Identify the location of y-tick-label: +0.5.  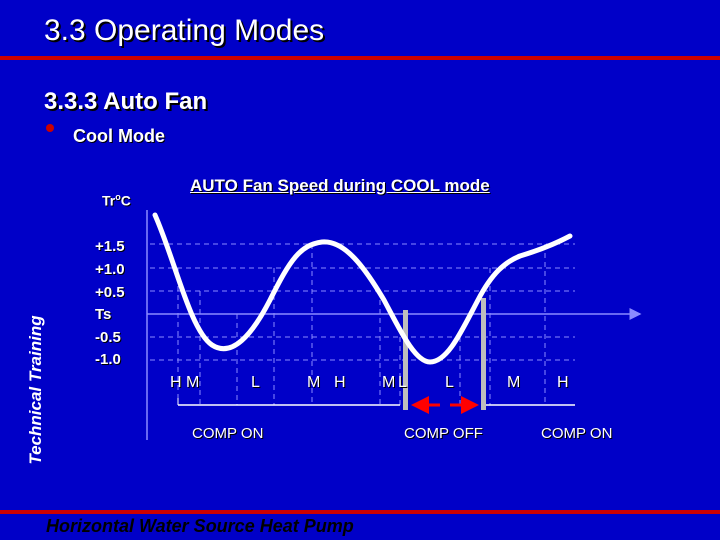
(110, 292).